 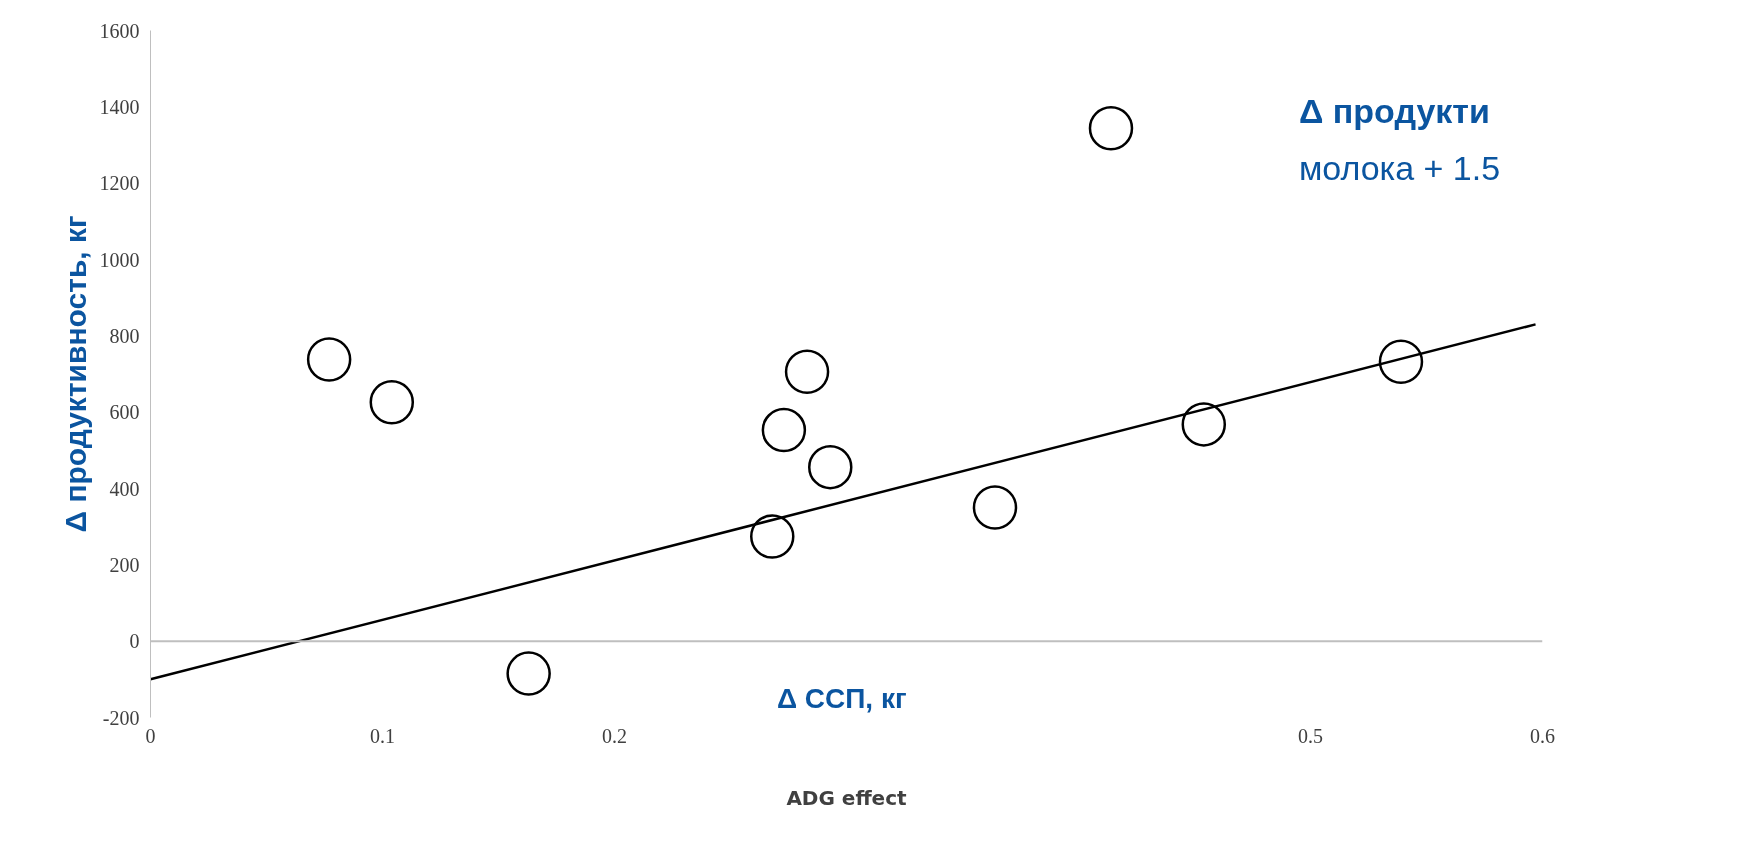 I want to click on y-axis-title: Δ продуктивность, кг, so click(x=75, y=374).